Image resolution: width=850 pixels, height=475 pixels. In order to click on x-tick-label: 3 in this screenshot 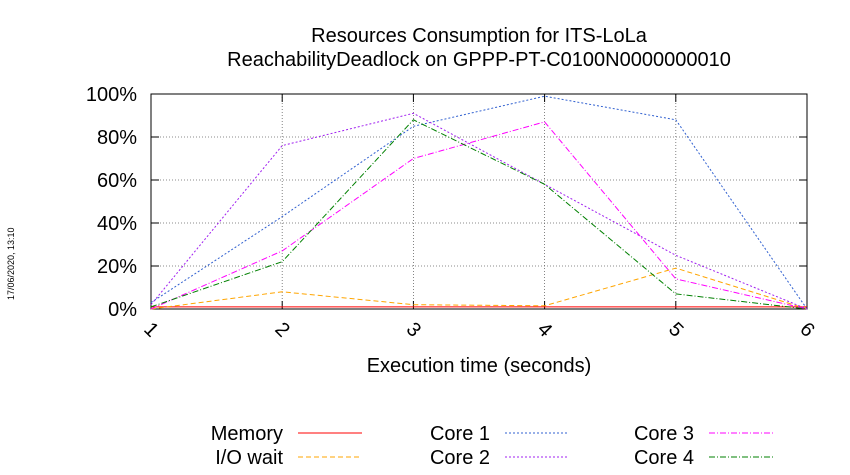, I will do `click(413, 329)`.